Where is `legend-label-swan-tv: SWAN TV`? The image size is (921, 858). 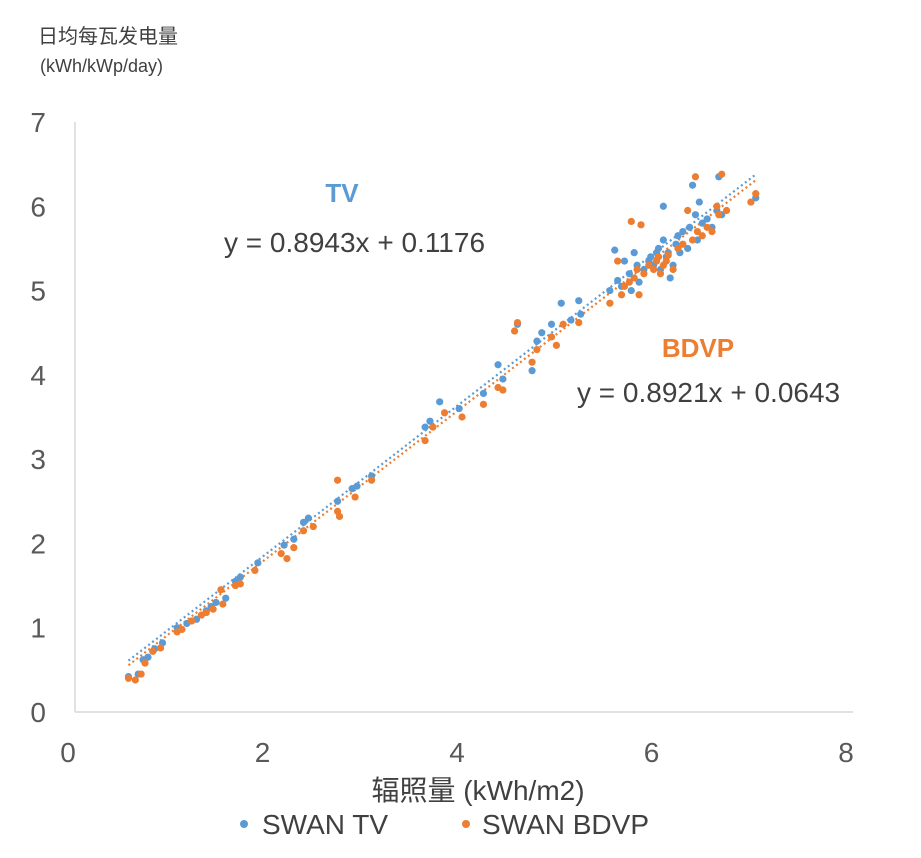
legend-label-swan-tv: SWAN TV is located at coordinates (325, 824).